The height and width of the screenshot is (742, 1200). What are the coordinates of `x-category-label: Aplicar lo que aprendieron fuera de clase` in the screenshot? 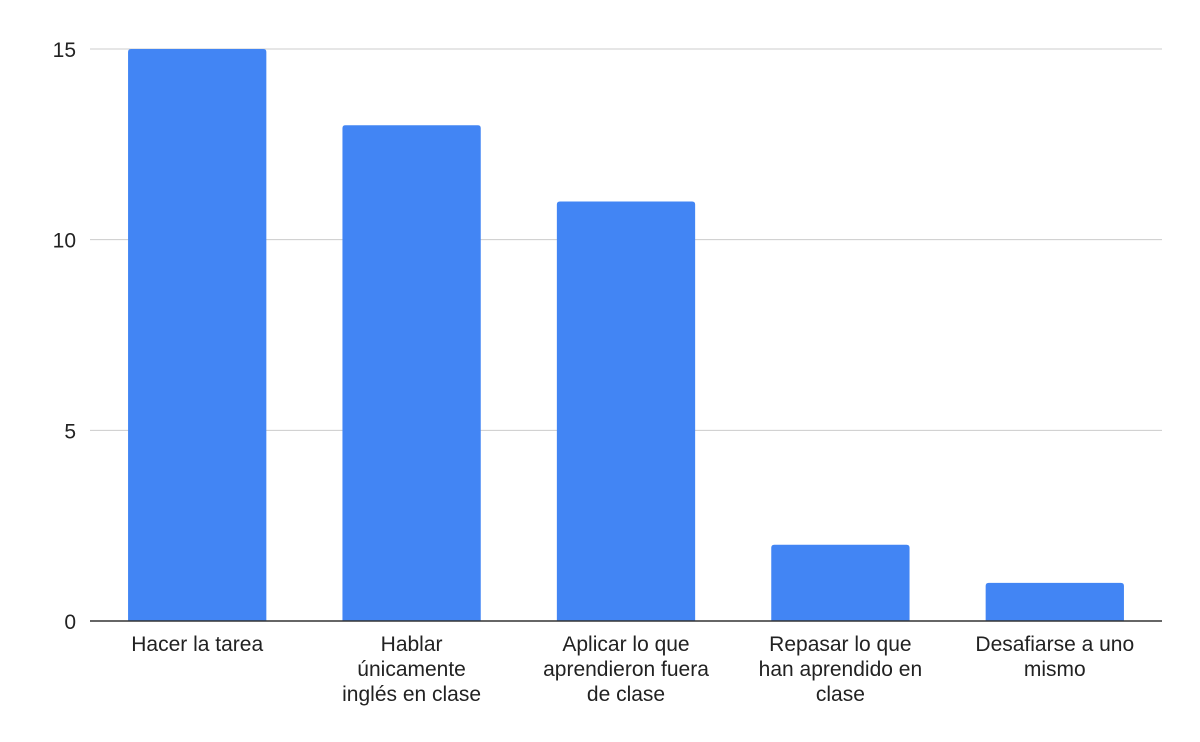 It's located at (626, 669).